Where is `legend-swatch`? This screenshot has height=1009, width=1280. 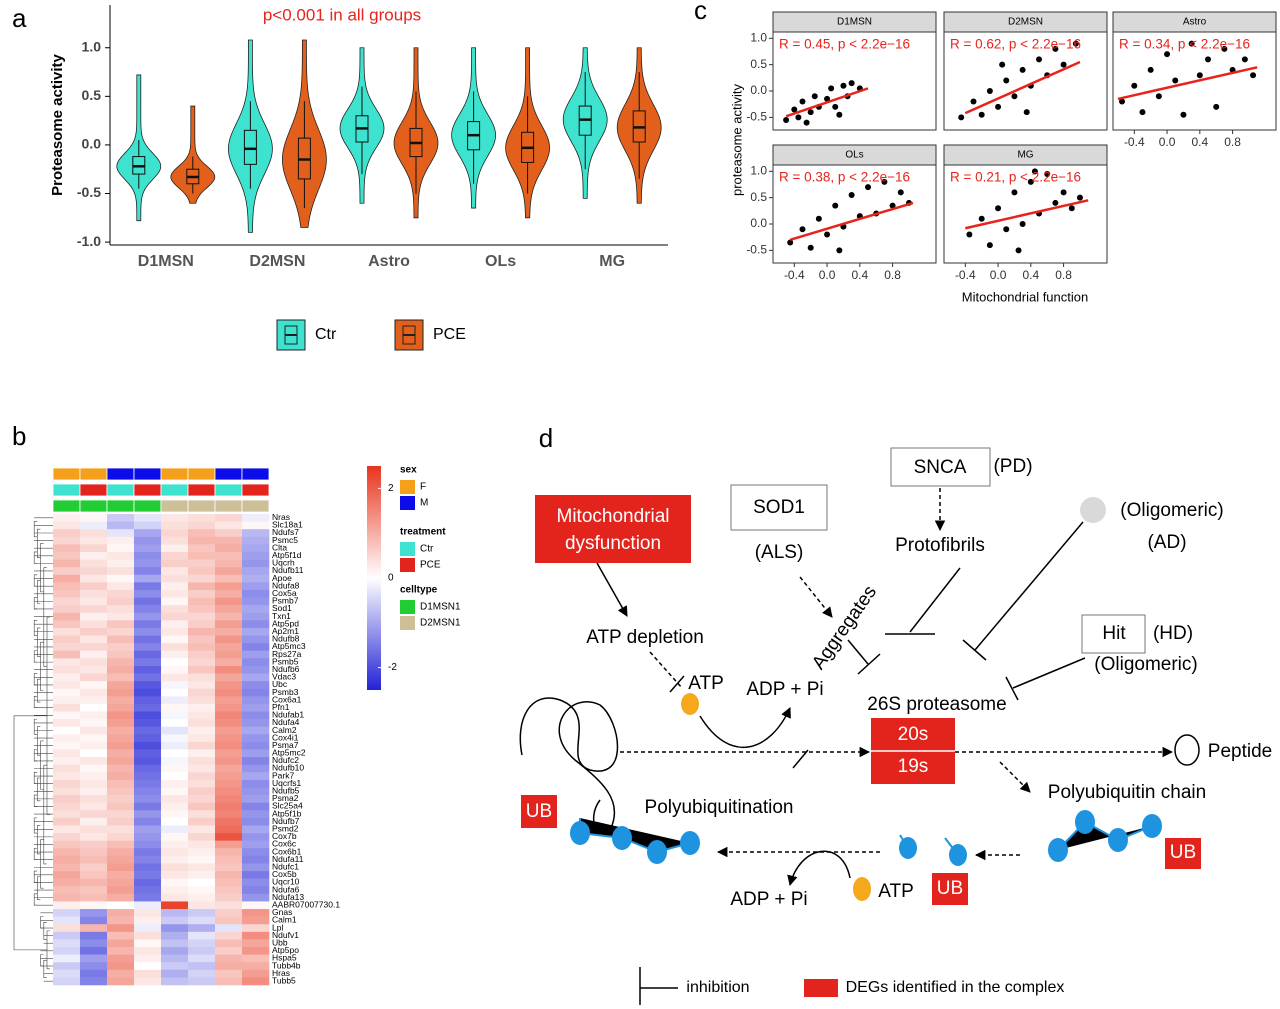
legend-swatch is located at coordinates (407, 503).